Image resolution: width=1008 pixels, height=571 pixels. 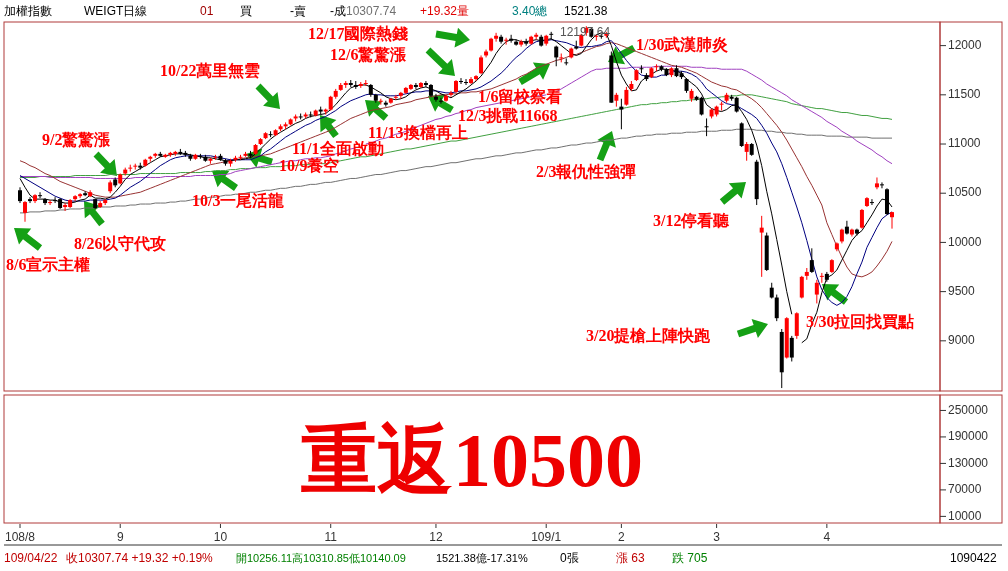 What do you see at coordinates (965, 489) in the screenshot?
I see `y-tick-label: 70000` at bounding box center [965, 489].